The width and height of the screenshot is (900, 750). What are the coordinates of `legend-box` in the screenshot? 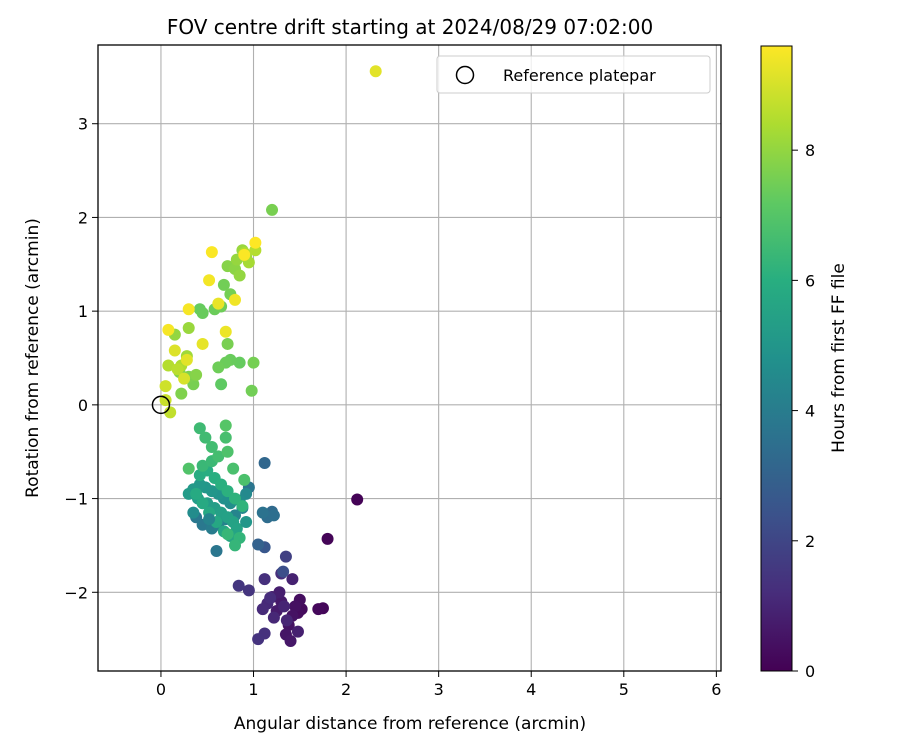 It's located at (573, 74).